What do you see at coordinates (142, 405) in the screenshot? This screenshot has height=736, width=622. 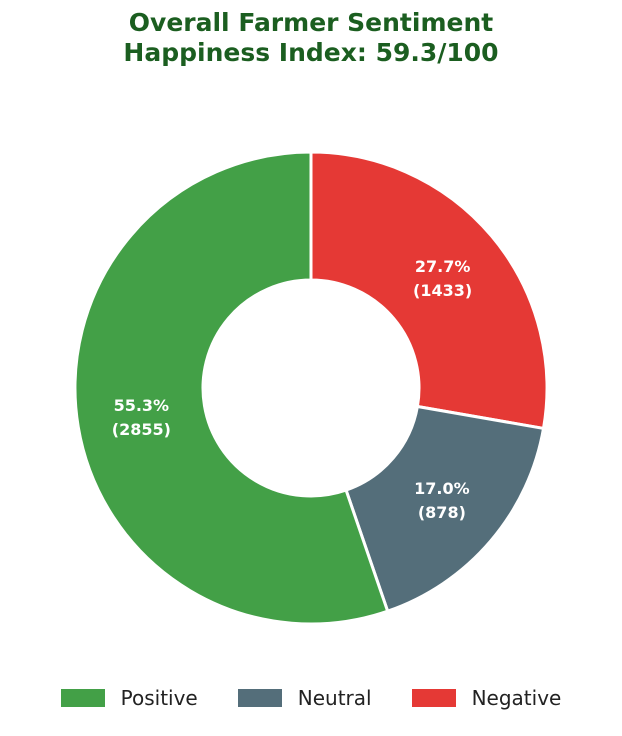 I see `label-pct-positive: 55.3%` at bounding box center [142, 405].